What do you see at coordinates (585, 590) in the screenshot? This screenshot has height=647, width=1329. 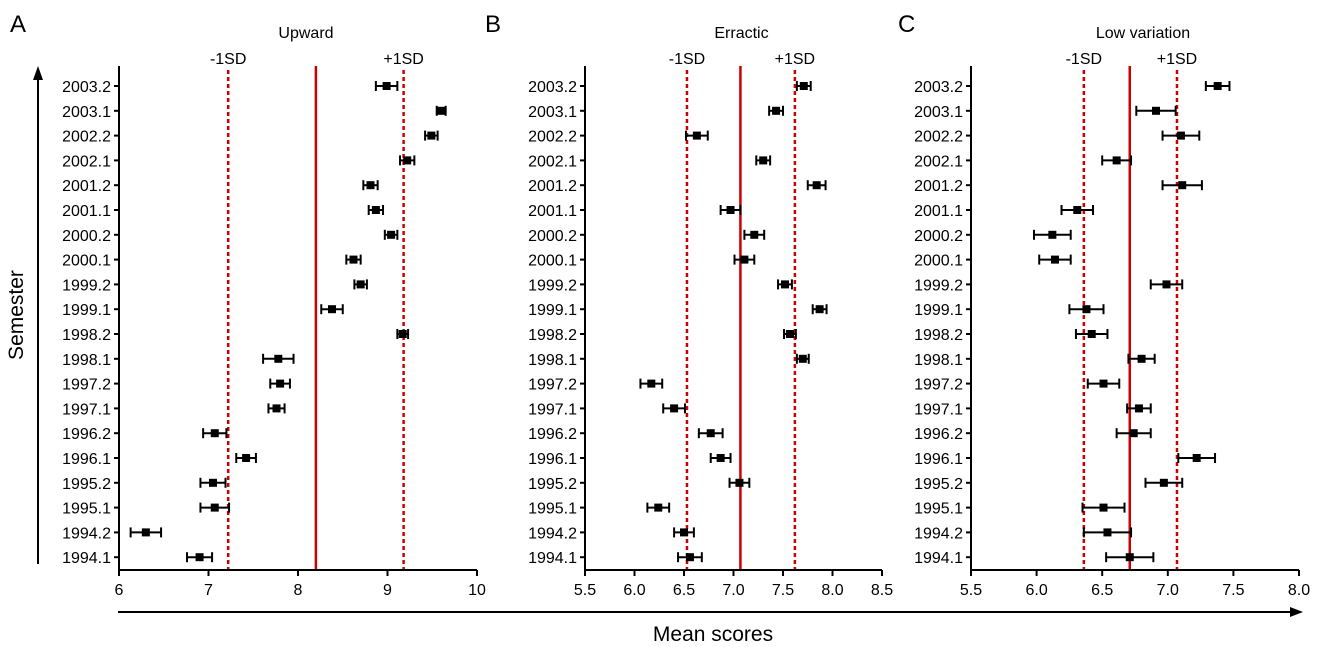 I see `x-tick-label: 5.5` at bounding box center [585, 590].